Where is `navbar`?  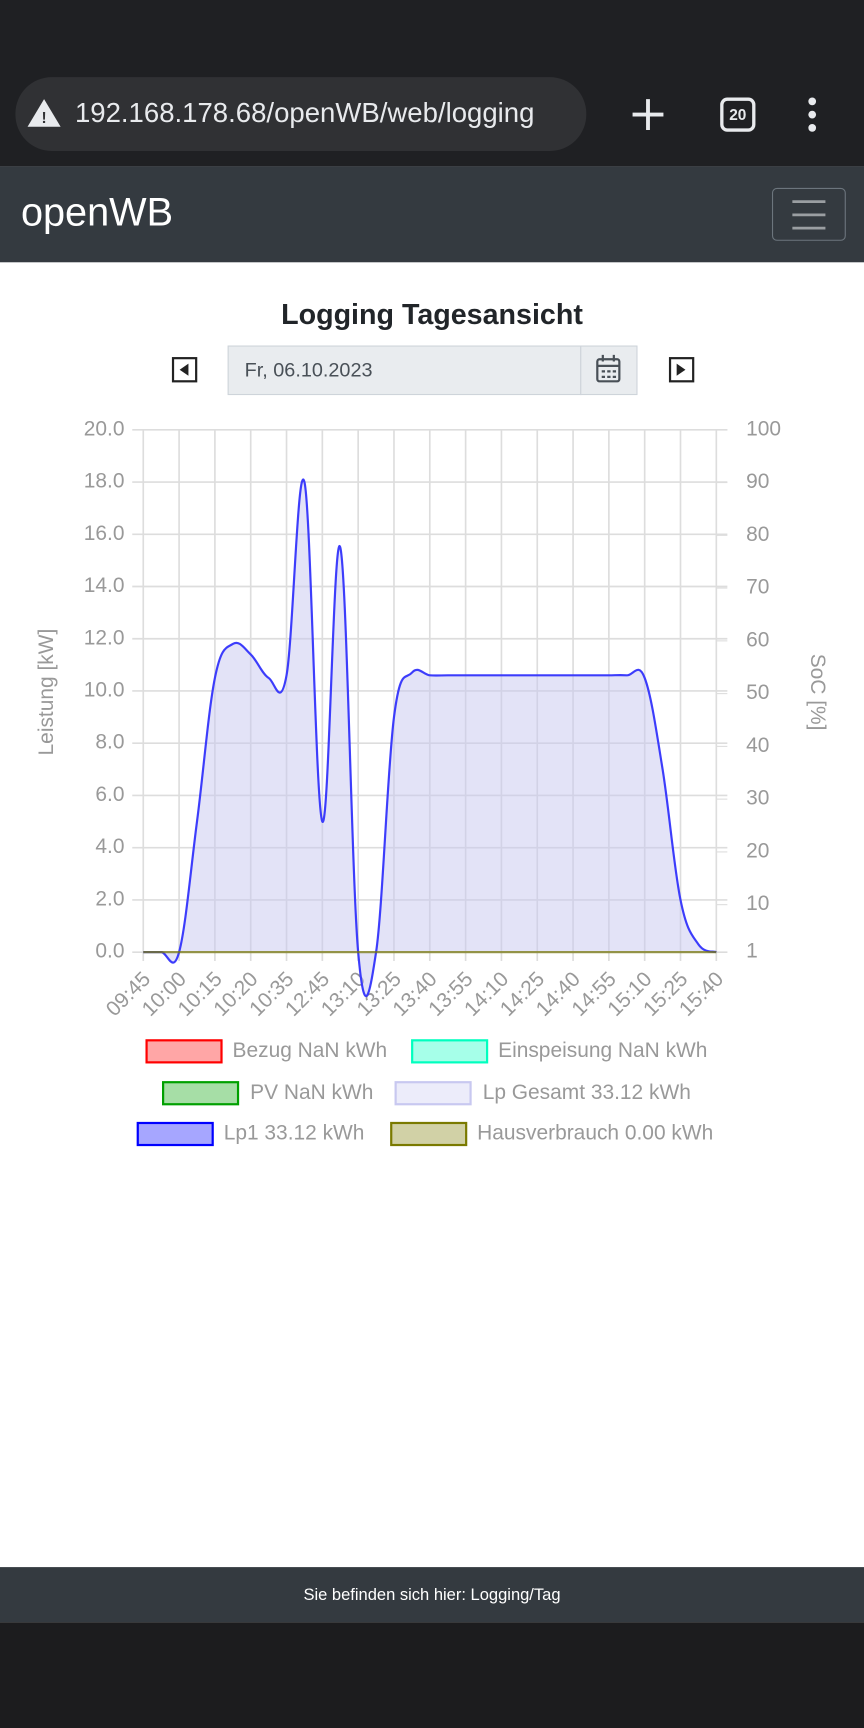 navbar is located at coordinates (432, 214).